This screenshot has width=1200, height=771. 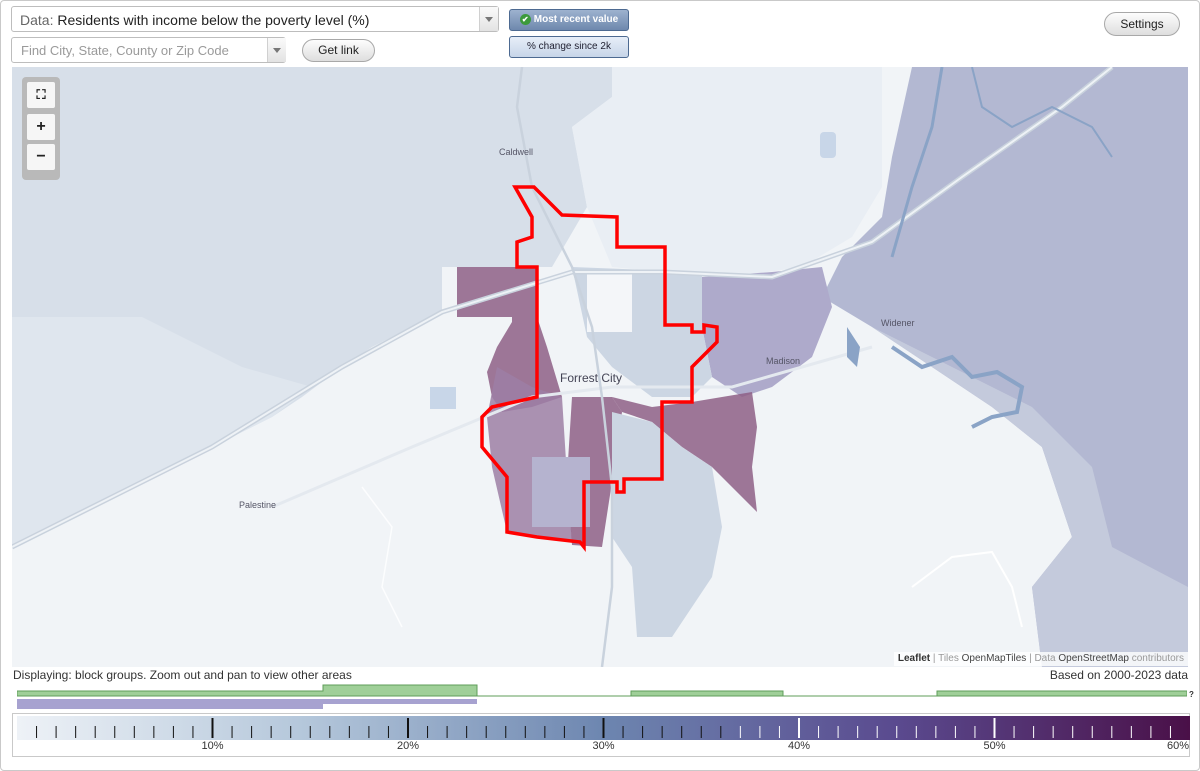 I want to click on mode-most-recent-button: ✔ Most recent value, so click(x=569, y=20).